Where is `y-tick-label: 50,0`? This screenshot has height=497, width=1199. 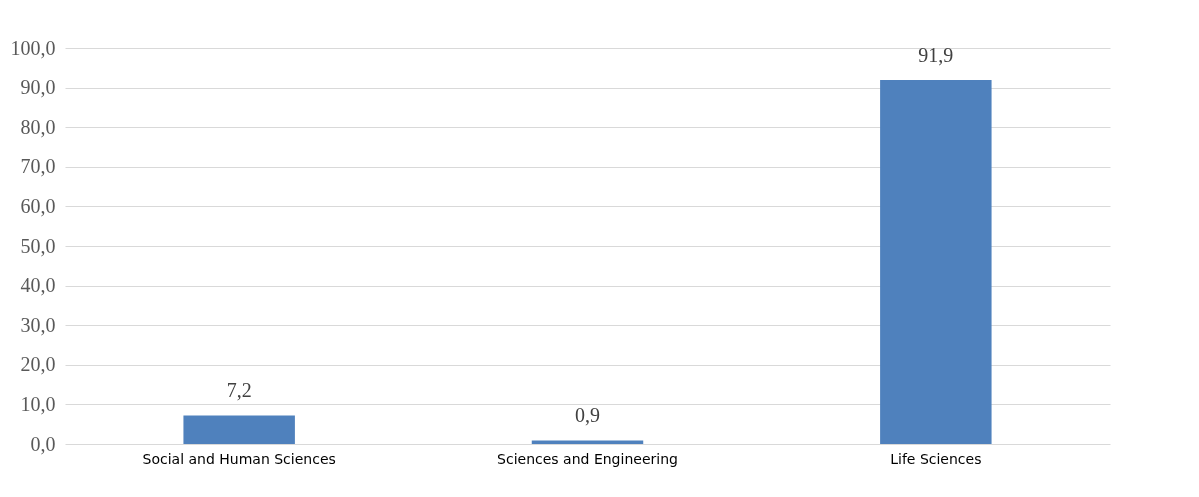
y-tick-label: 50,0 is located at coordinates (38, 245).